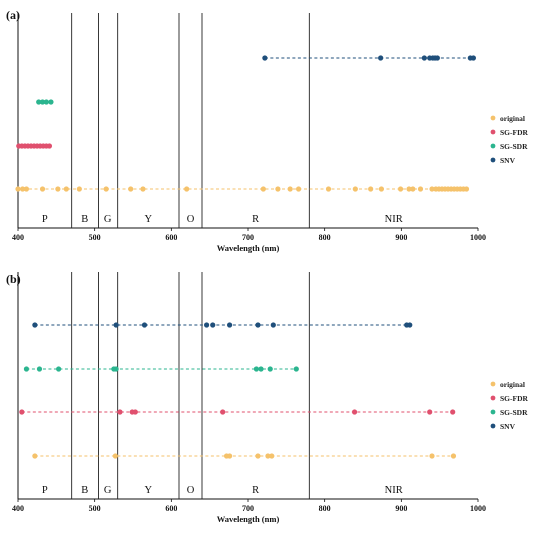 The image size is (550, 535). What do you see at coordinates (13, 15) in the screenshot?
I see `panel-label: (a)` at bounding box center [13, 15].